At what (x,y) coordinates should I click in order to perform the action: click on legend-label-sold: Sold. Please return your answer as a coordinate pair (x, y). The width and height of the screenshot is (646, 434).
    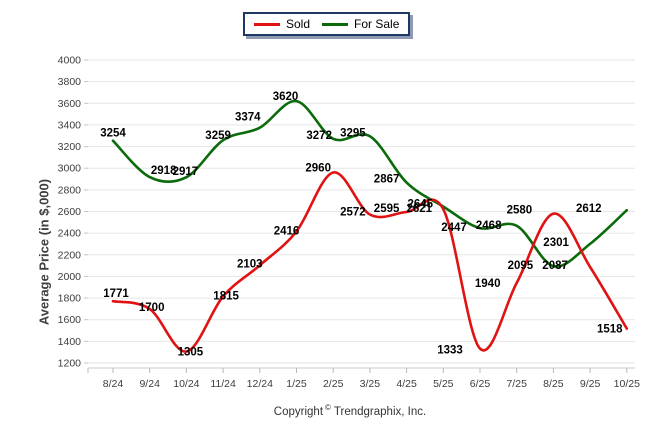
    Looking at the image, I should click on (298, 24).